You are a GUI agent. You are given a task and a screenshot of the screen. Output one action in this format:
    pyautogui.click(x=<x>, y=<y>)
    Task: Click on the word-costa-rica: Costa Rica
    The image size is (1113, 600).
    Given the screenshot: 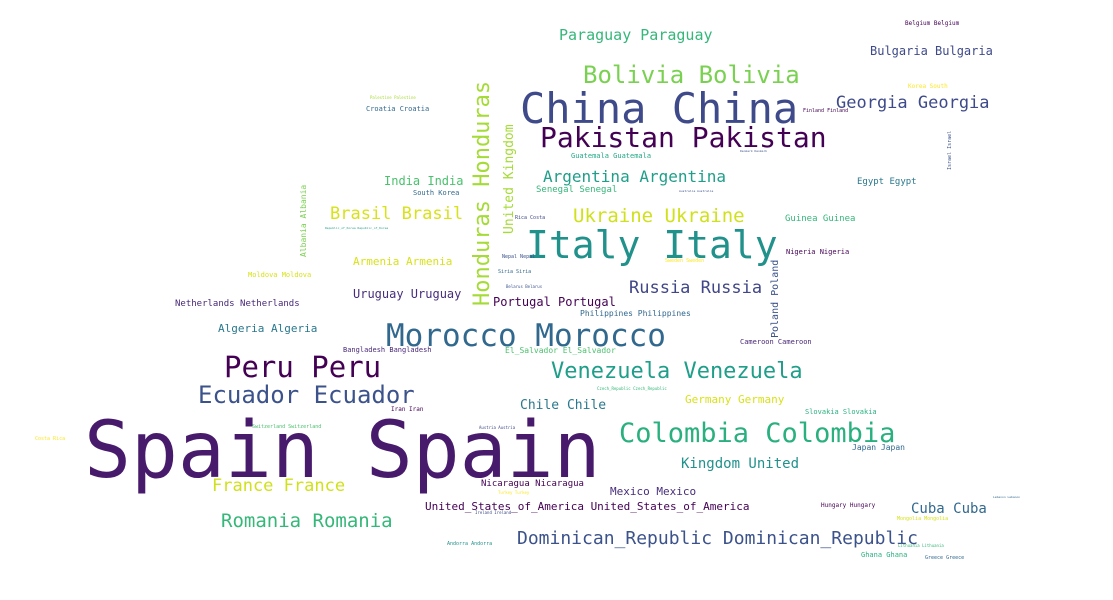 What is the action you would take?
    pyautogui.click(x=50, y=439)
    